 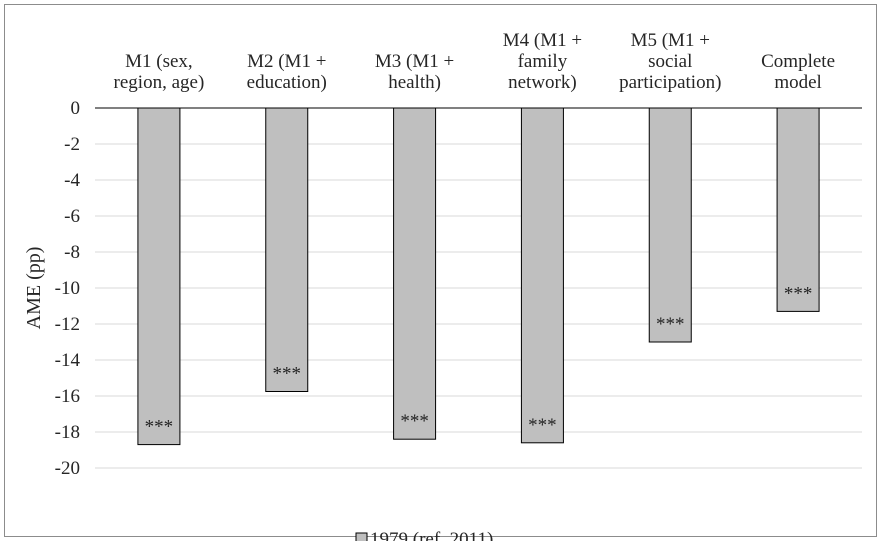 What do you see at coordinates (670, 40) in the screenshot?
I see `category-label: M5 (M1 +` at bounding box center [670, 40].